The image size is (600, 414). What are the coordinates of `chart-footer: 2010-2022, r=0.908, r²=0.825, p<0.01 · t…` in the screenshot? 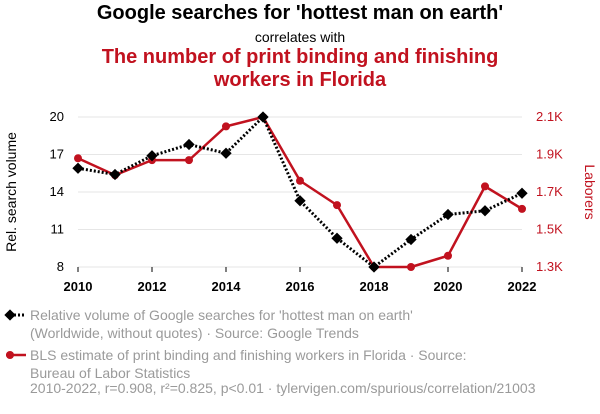 It's located at (283, 388).